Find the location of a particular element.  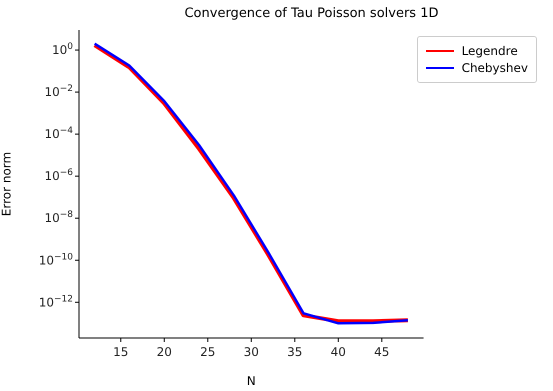

x-tick-label: 25 is located at coordinates (208, 352).